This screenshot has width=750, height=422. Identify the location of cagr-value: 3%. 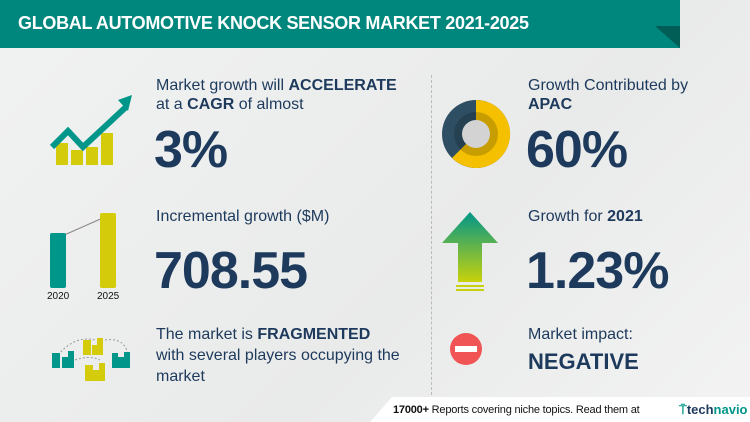
(191, 150).